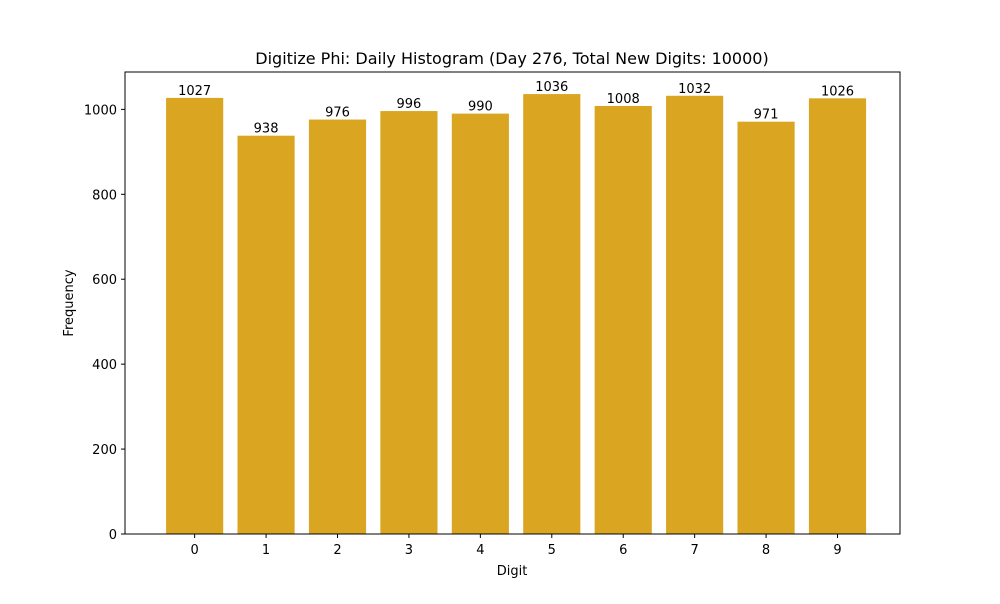 Image resolution: width=1000 pixels, height=604 pixels. I want to click on x-tick-label: 5, so click(552, 550).